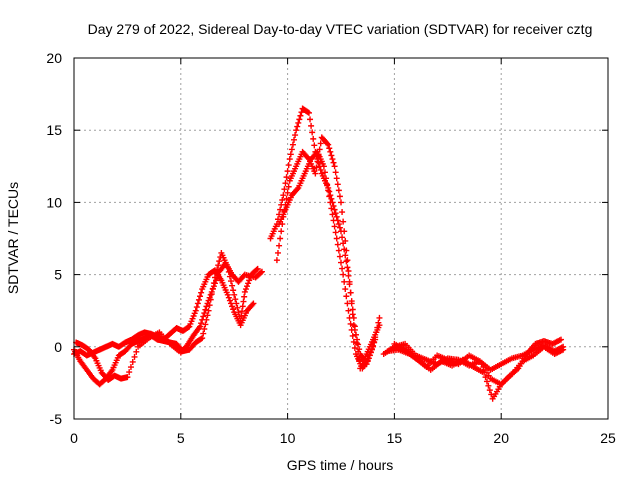 The width and height of the screenshot is (640, 480). What do you see at coordinates (54, 238) in the screenshot?
I see `y-tick-labels: -5 0 5 10 15 20` at bounding box center [54, 238].